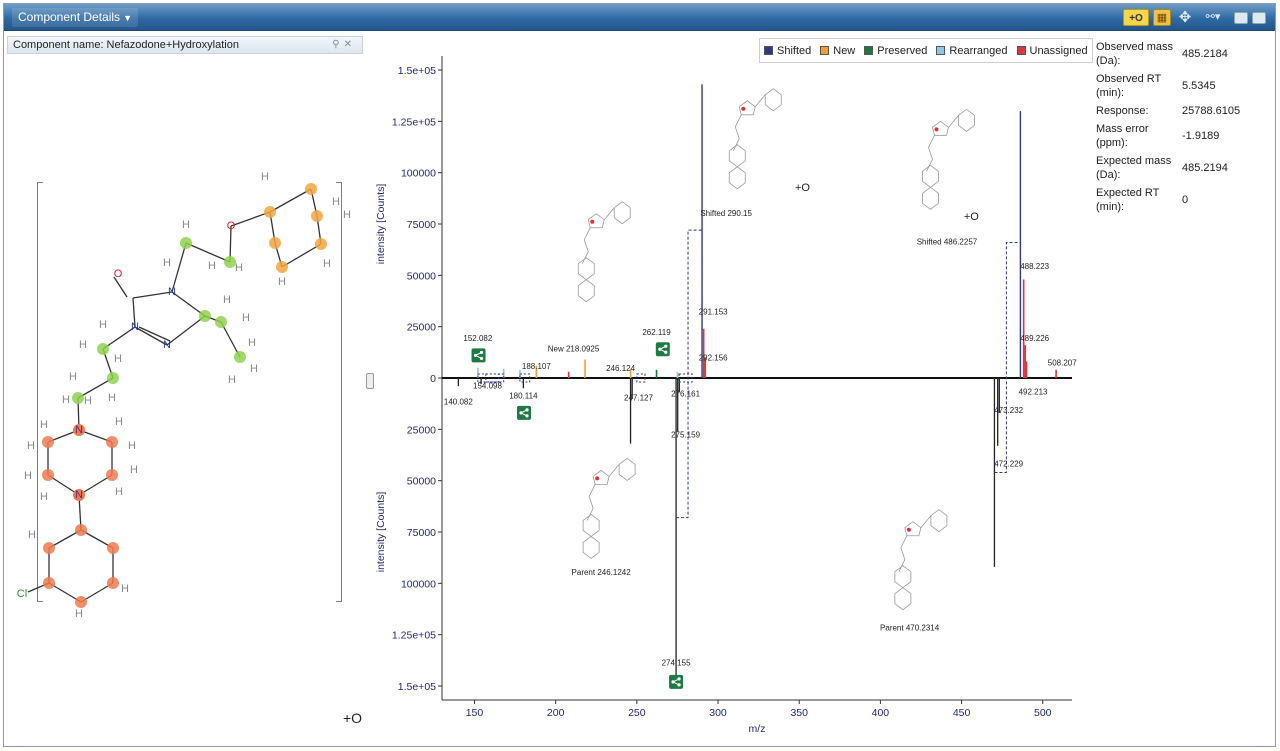  I want to click on property-value: 0, so click(1185, 200).